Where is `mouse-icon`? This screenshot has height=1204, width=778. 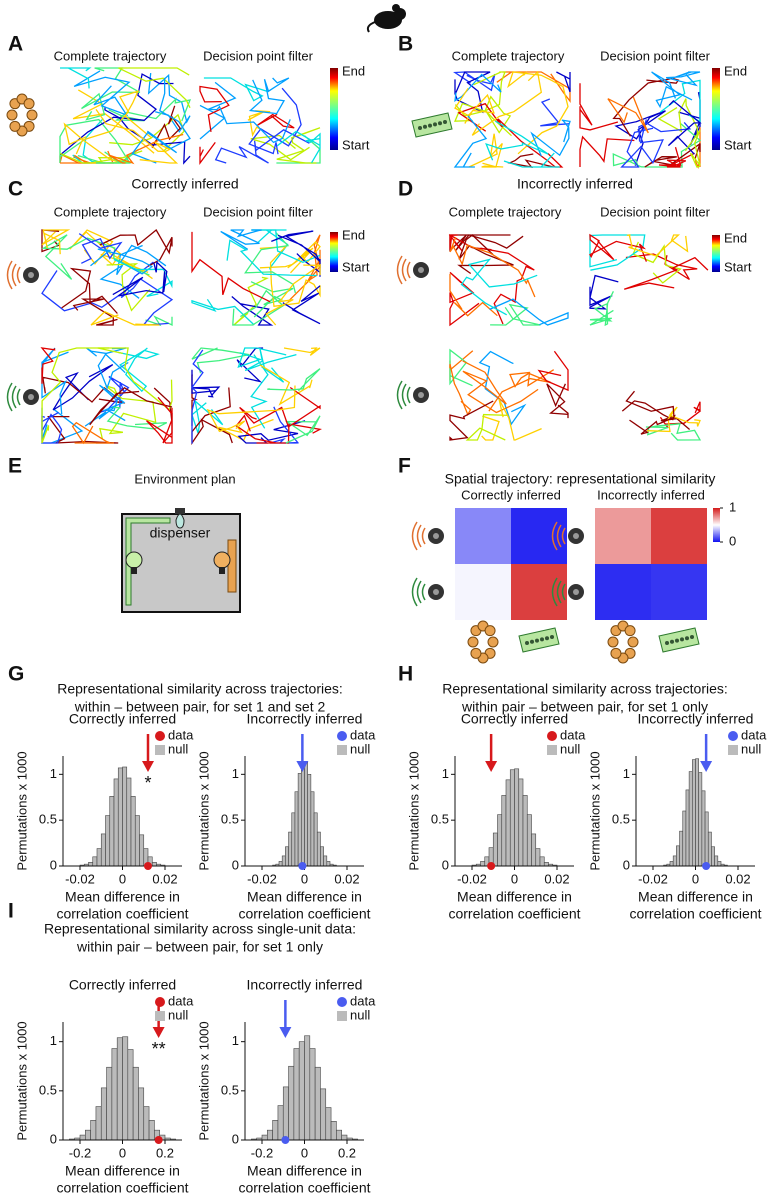 mouse-icon is located at coordinates (396, 8).